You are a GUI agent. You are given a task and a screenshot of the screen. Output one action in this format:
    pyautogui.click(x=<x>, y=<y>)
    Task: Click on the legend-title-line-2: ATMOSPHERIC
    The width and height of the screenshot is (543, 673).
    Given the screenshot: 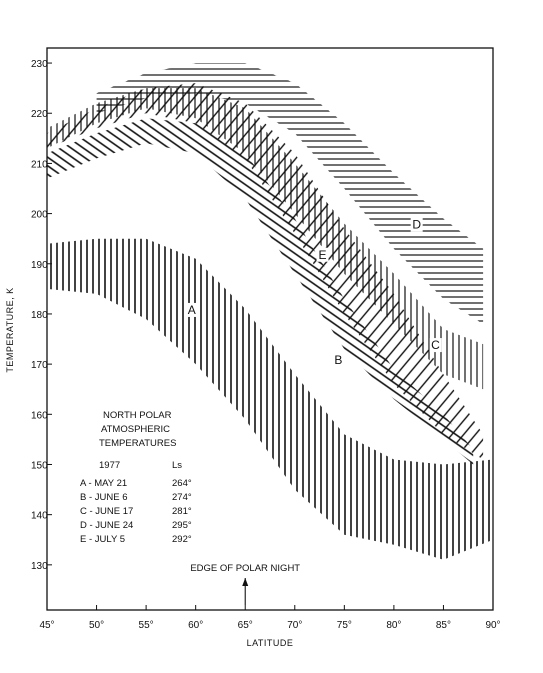 What is the action you would take?
    pyautogui.click(x=135, y=429)
    